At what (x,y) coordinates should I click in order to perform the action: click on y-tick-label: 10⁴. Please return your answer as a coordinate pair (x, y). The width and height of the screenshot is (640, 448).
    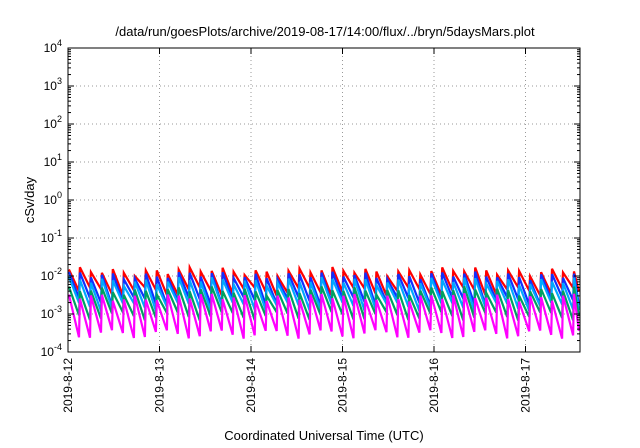
    Looking at the image, I should click on (53, 46).